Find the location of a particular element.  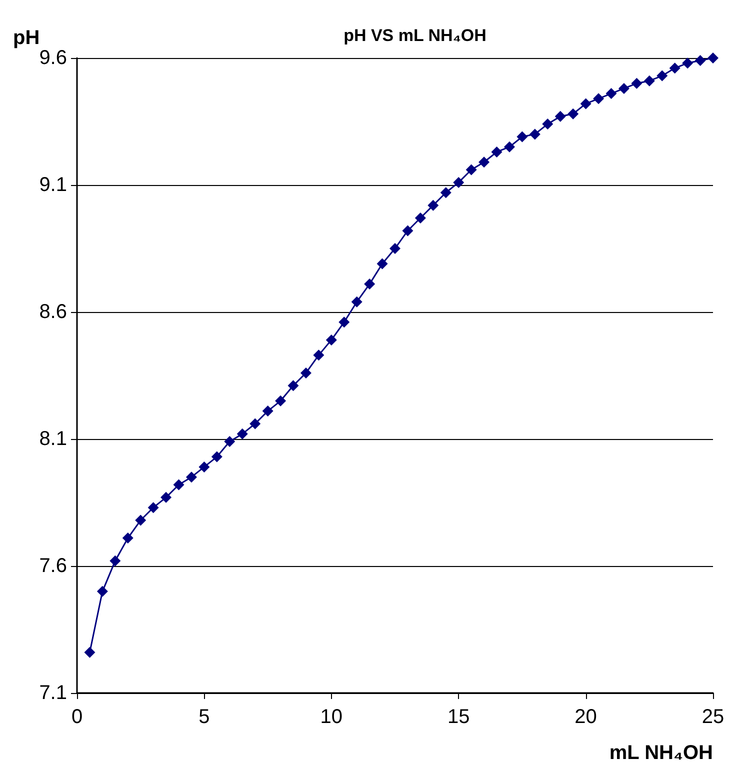

y-tick-label: 8.1 is located at coordinates (53, 439).